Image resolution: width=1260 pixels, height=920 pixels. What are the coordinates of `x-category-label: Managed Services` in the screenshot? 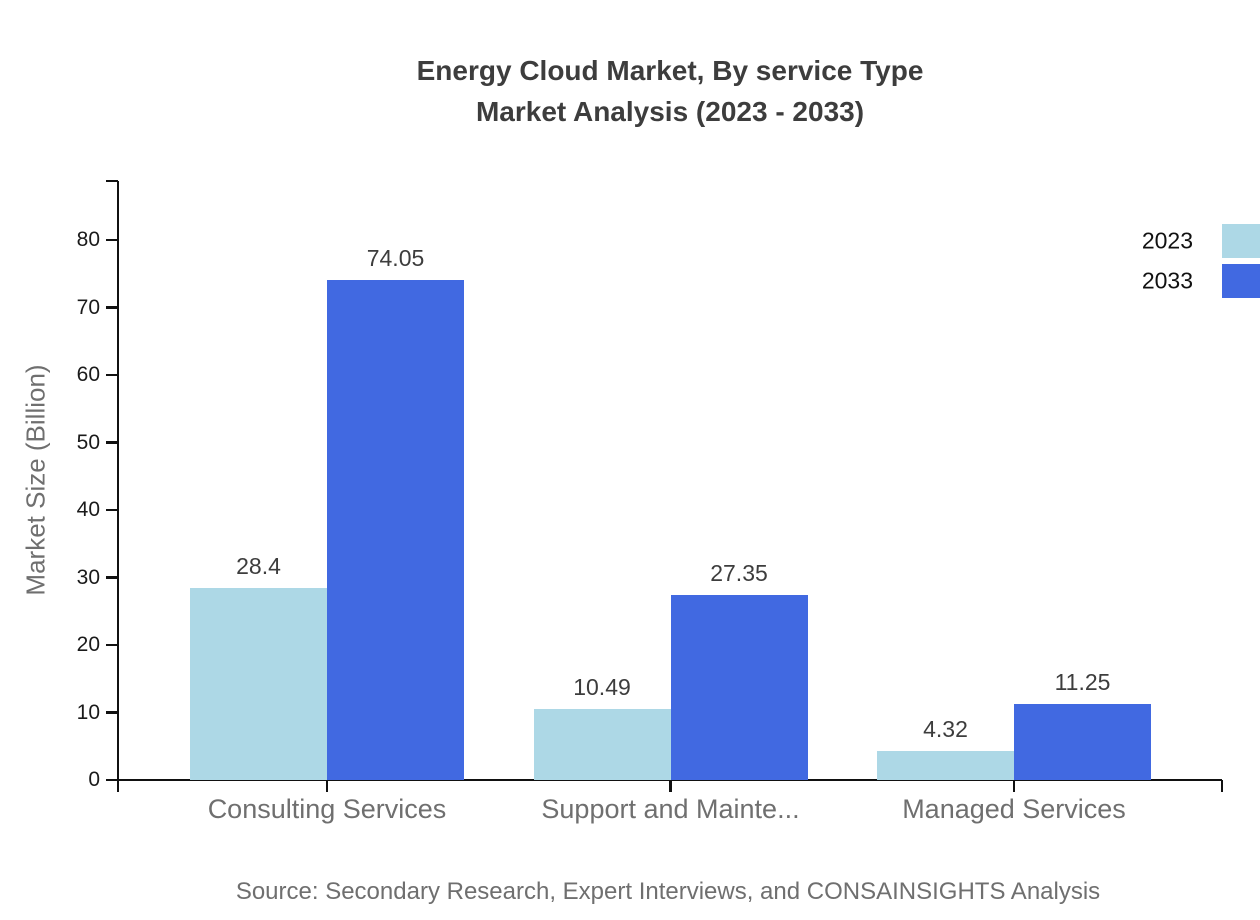 It's located at (1014, 809).